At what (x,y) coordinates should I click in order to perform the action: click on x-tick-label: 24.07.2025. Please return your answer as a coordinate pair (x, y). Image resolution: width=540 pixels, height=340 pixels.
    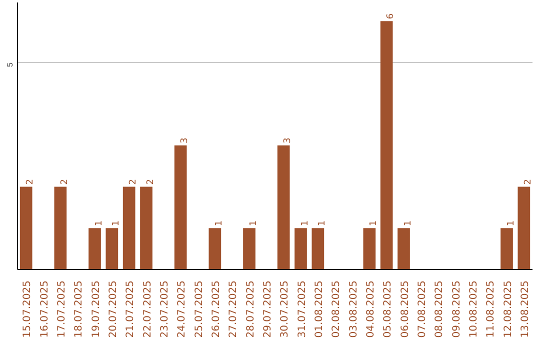
    Looking at the image, I should click on (182, 309).